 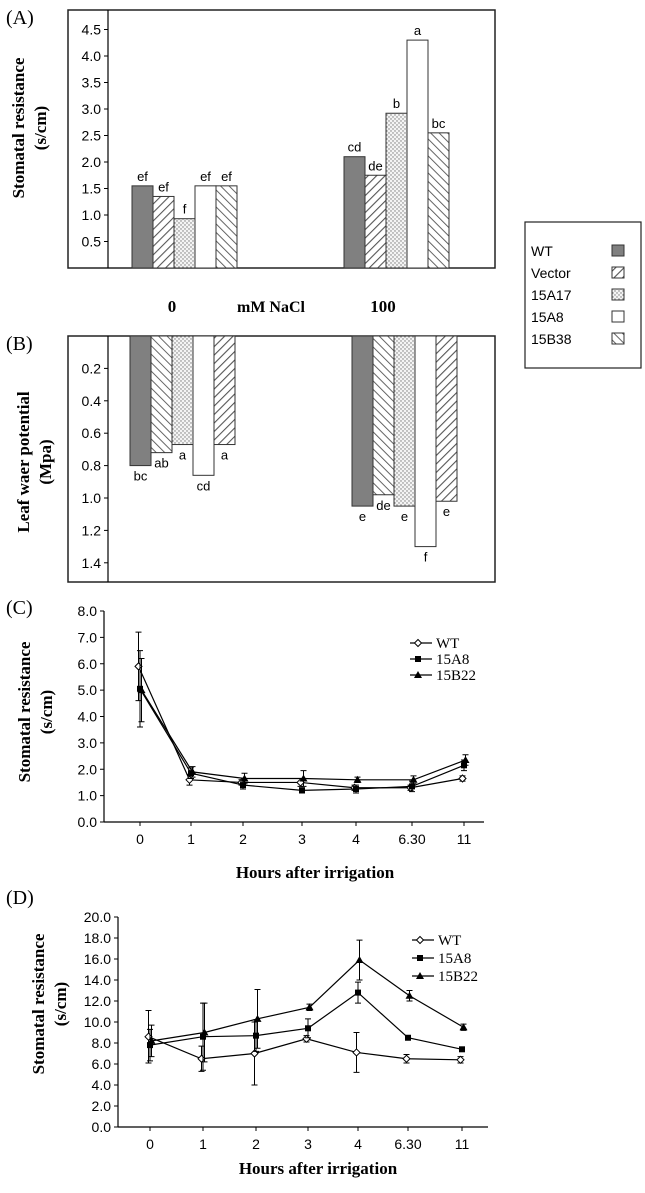 What do you see at coordinates (97, 1022) in the screenshot?
I see `panel-d-ytick-label: 10.0` at bounding box center [97, 1022].